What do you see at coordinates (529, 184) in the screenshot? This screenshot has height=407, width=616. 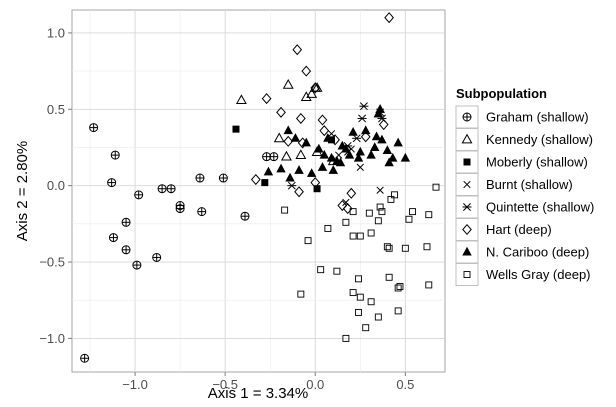 I see `legend-label: Burnt (shallow)` at bounding box center [529, 184].